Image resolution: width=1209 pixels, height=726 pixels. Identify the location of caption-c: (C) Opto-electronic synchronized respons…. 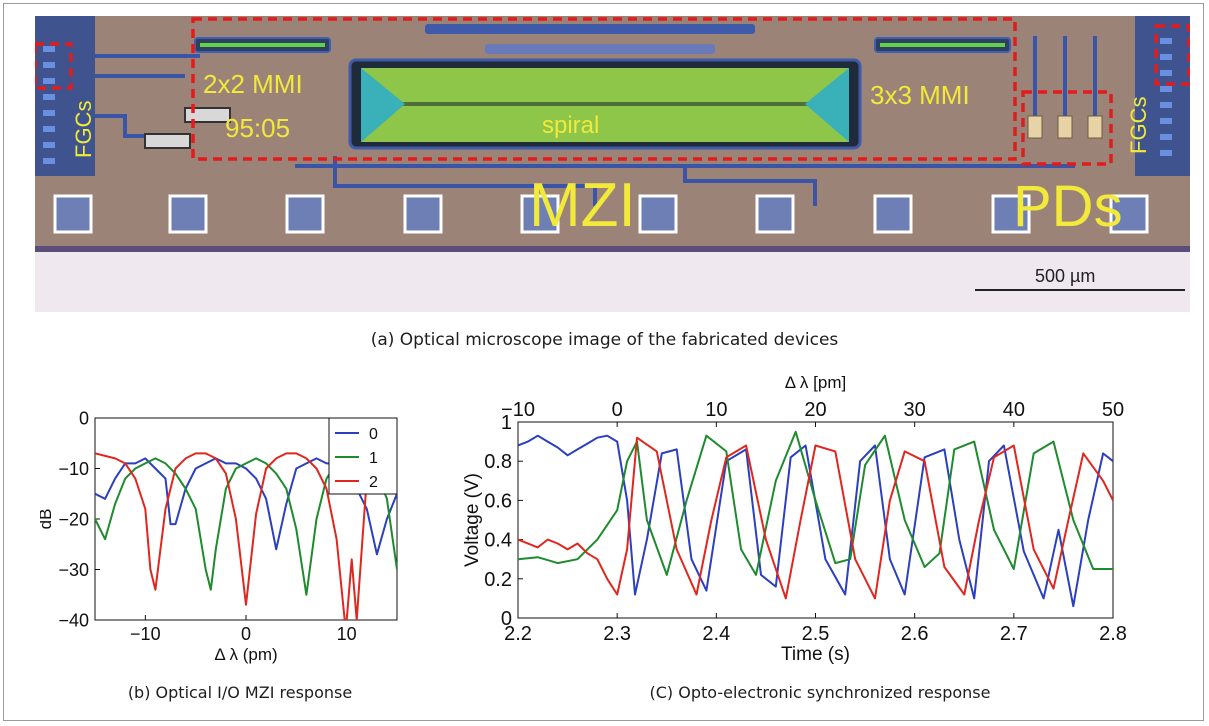
(820, 692).